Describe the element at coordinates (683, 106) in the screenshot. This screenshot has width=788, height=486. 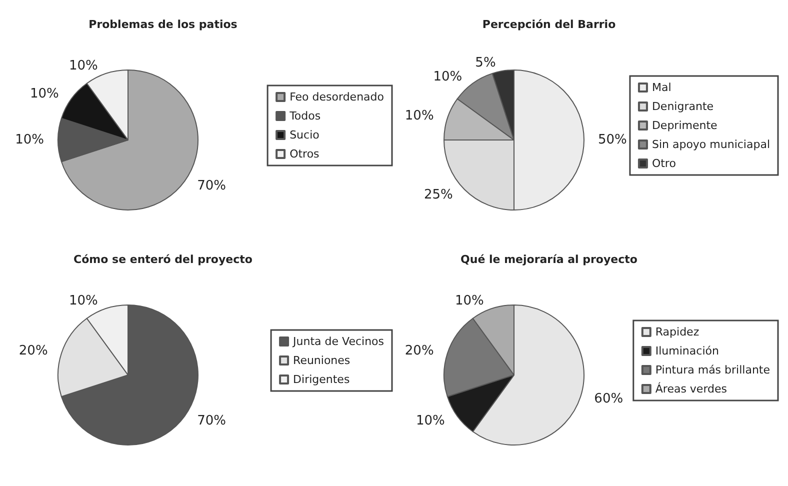
I see `legend-label: Denigrante` at that location.